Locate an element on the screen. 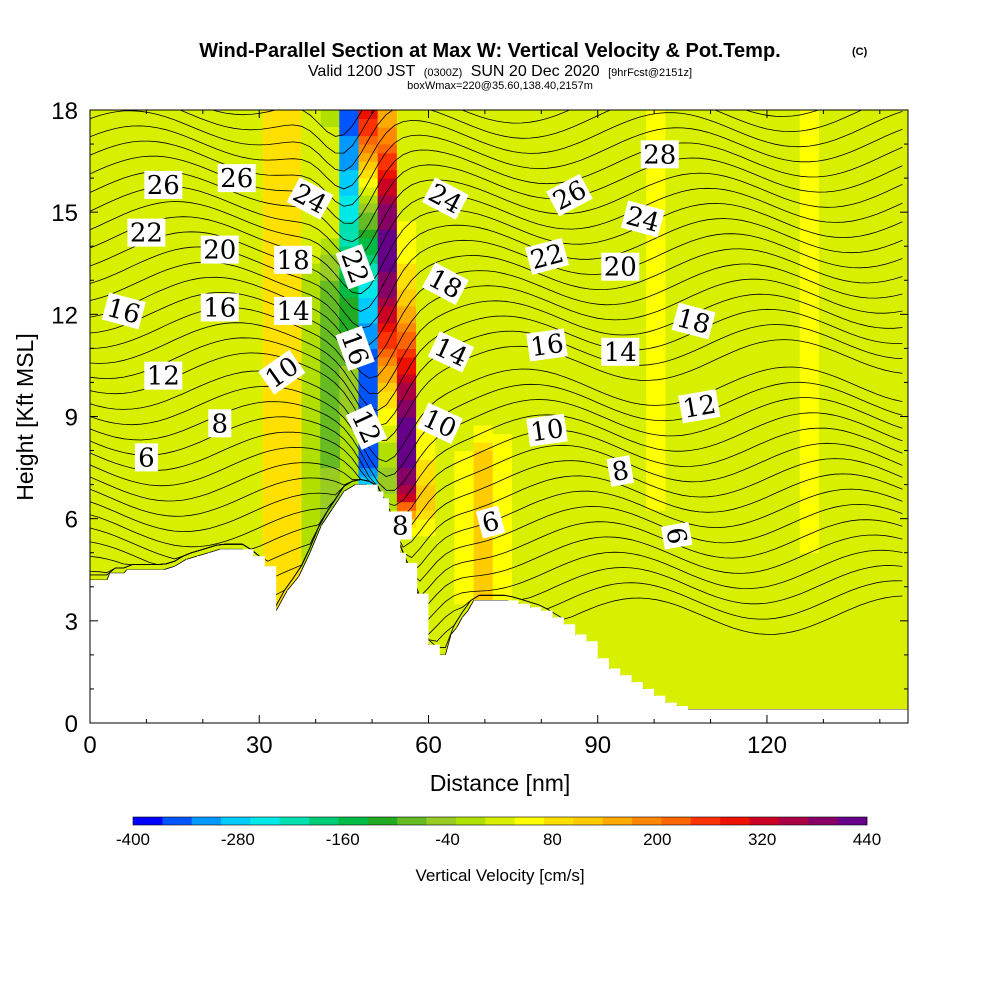 This screenshot has height=1005, width=1000. colorbar: -400 -280 -160 -40 80 200 320 440 is located at coordinates (498, 832).